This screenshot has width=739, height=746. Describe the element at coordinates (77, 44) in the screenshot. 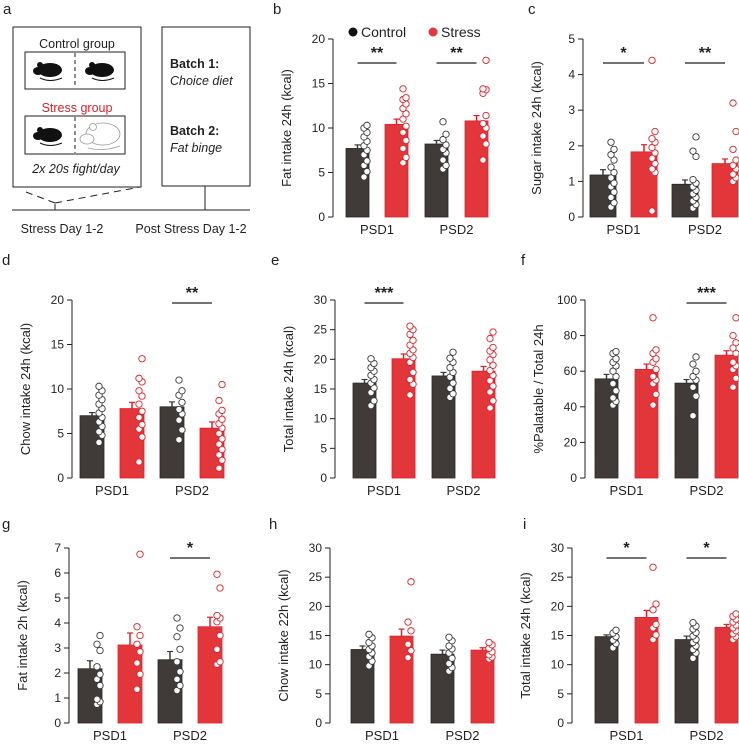

I see `control-group-label: Control group` at that location.